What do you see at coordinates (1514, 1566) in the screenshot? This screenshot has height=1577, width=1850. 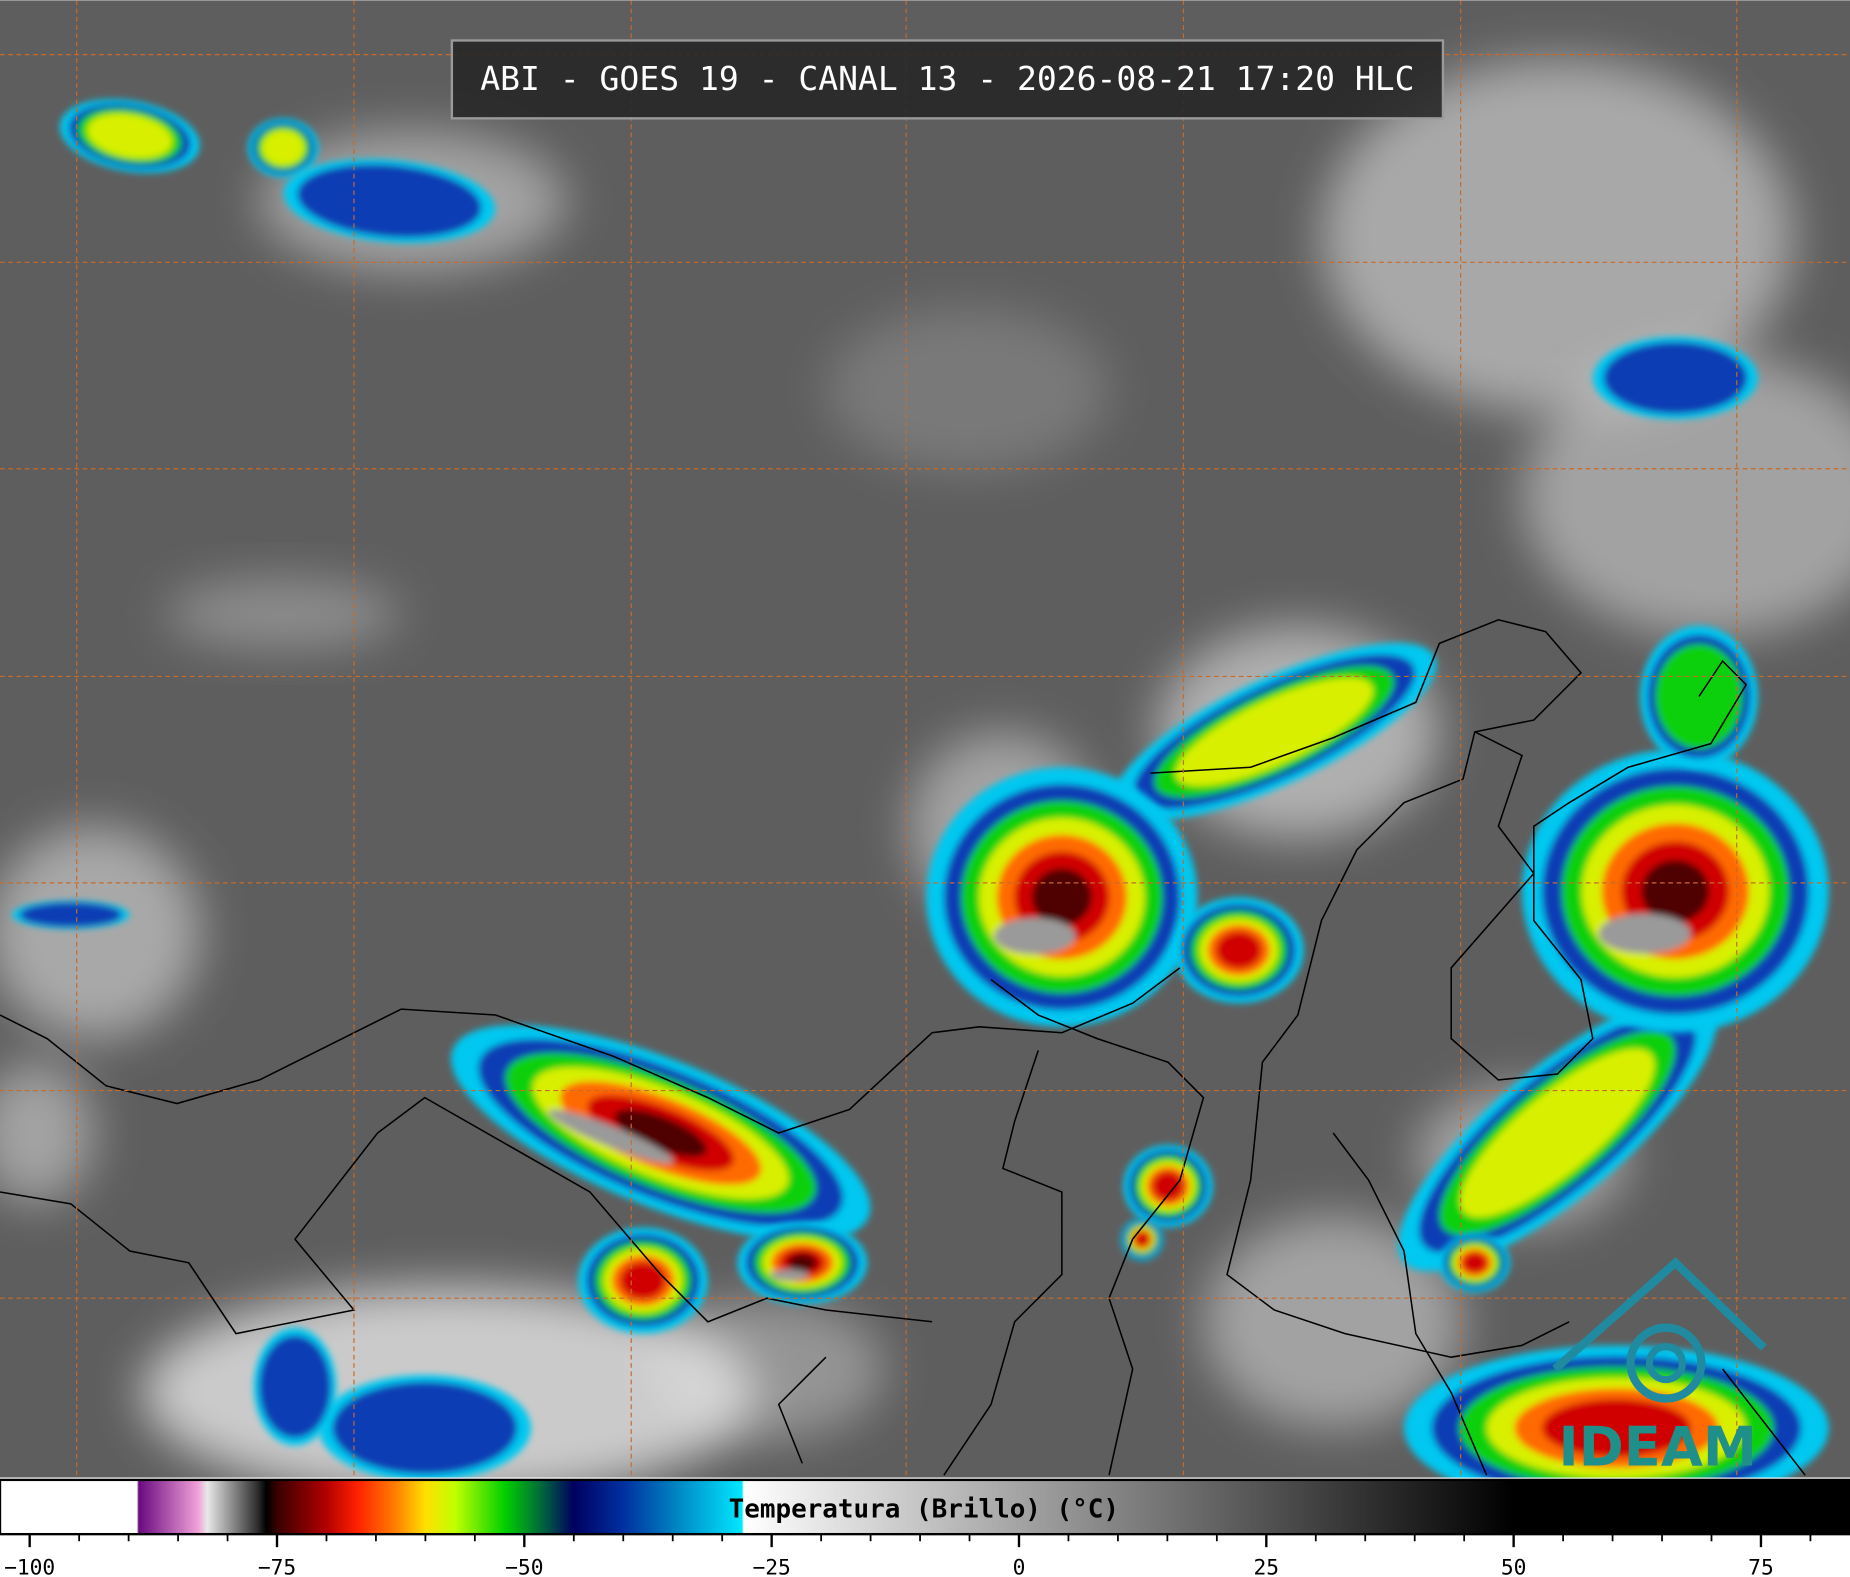 I see `tick-label: 50` at bounding box center [1514, 1566].